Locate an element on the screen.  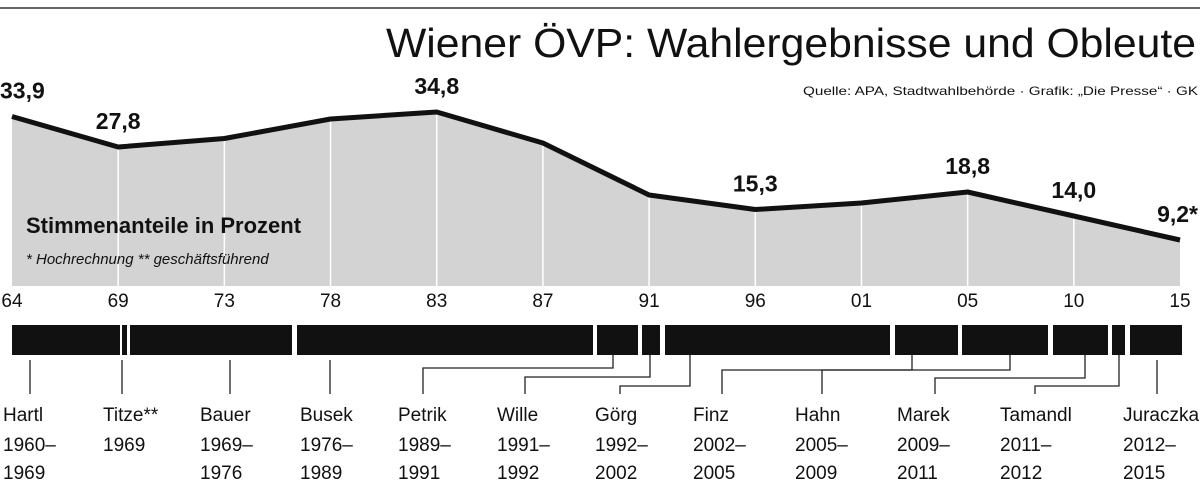
leader-name: Juraczka is located at coordinates (1161, 415).